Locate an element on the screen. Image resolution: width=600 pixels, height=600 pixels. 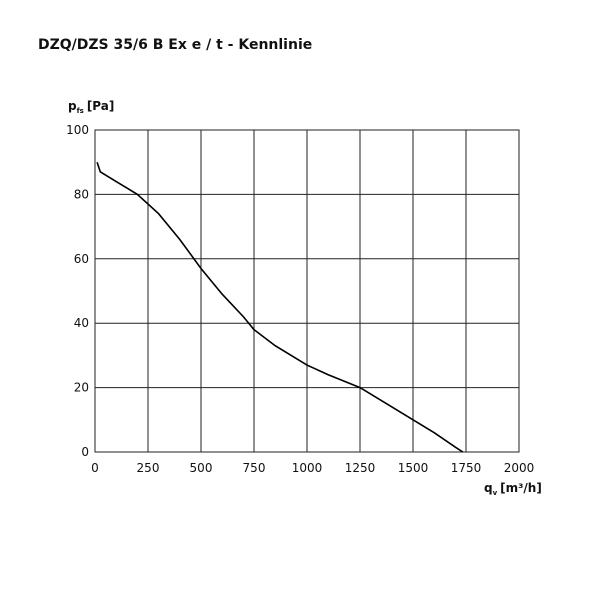
y-tick-label: 0 is located at coordinates (85, 452).